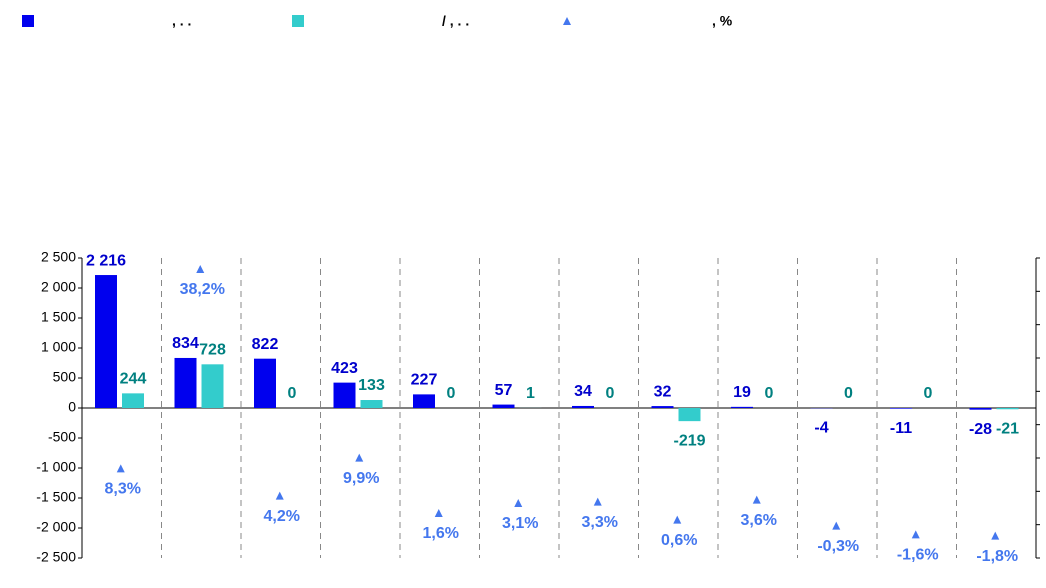 The height and width of the screenshot is (588, 1046). Describe the element at coordinates (821, 427) in the screenshot. I see `data-label: -4` at that location.